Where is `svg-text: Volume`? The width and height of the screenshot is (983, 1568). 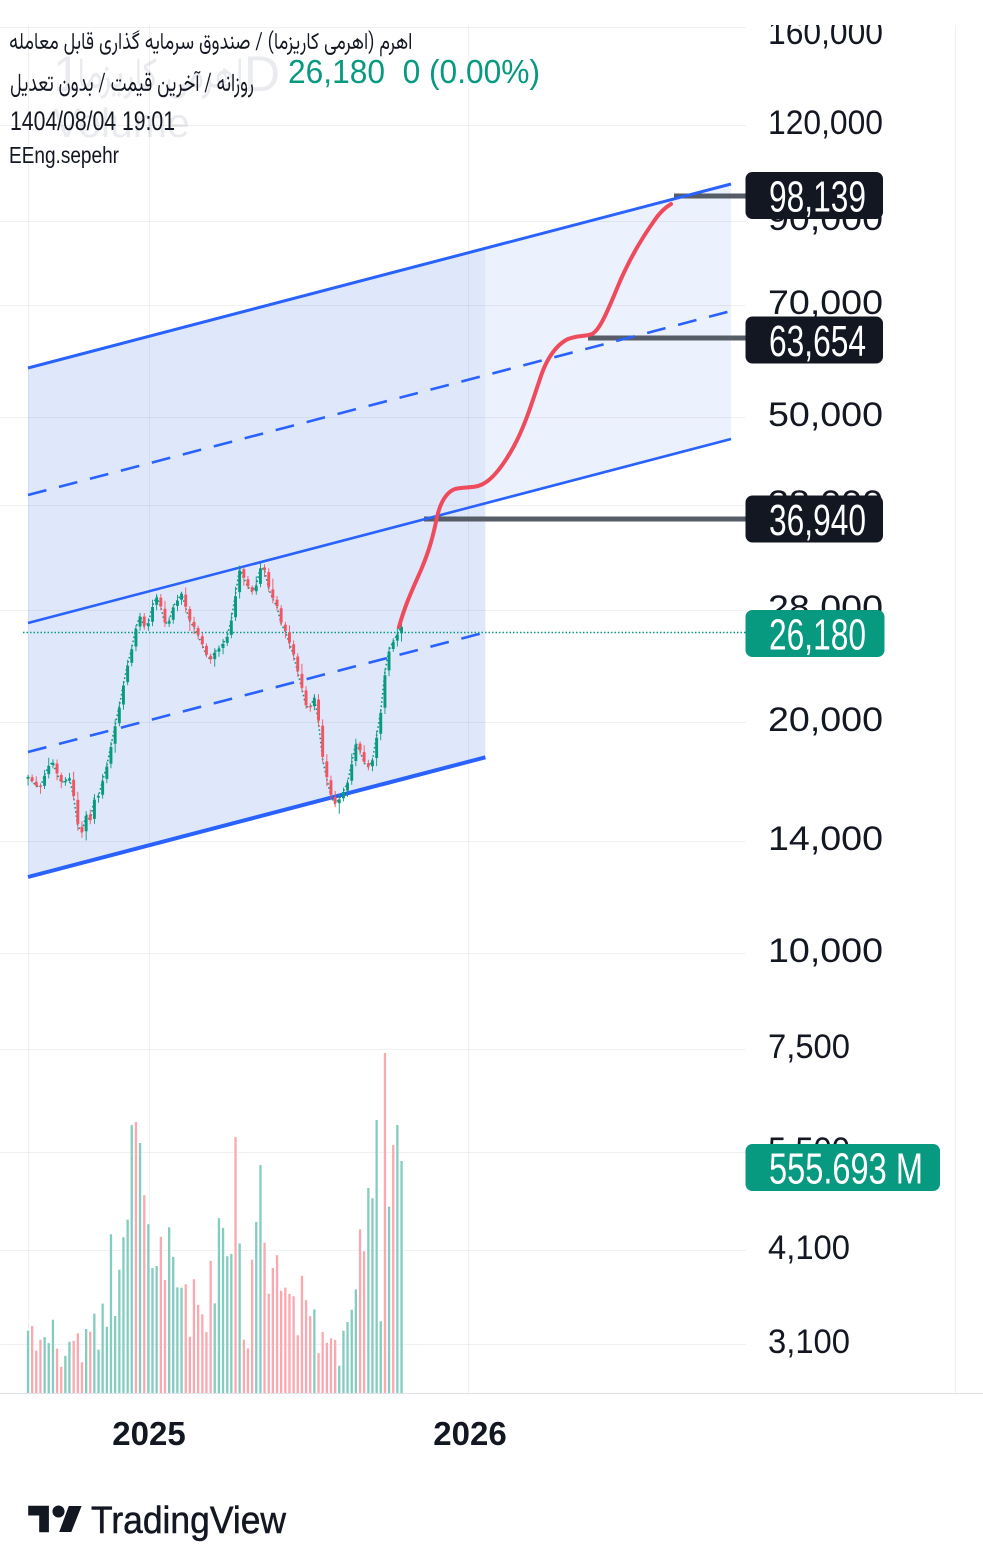
svg-text: Volume is located at coordinates (121, 123).